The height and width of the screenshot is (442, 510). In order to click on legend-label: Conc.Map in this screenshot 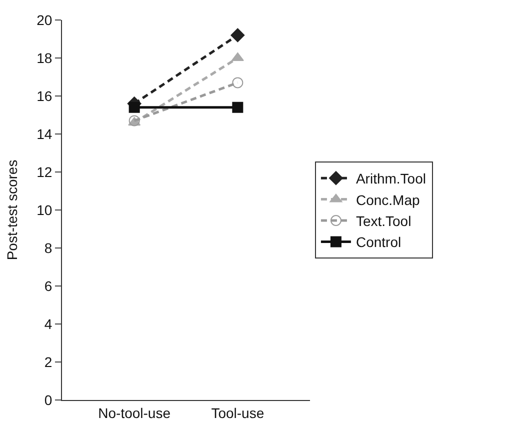, I will do `click(388, 200)`.